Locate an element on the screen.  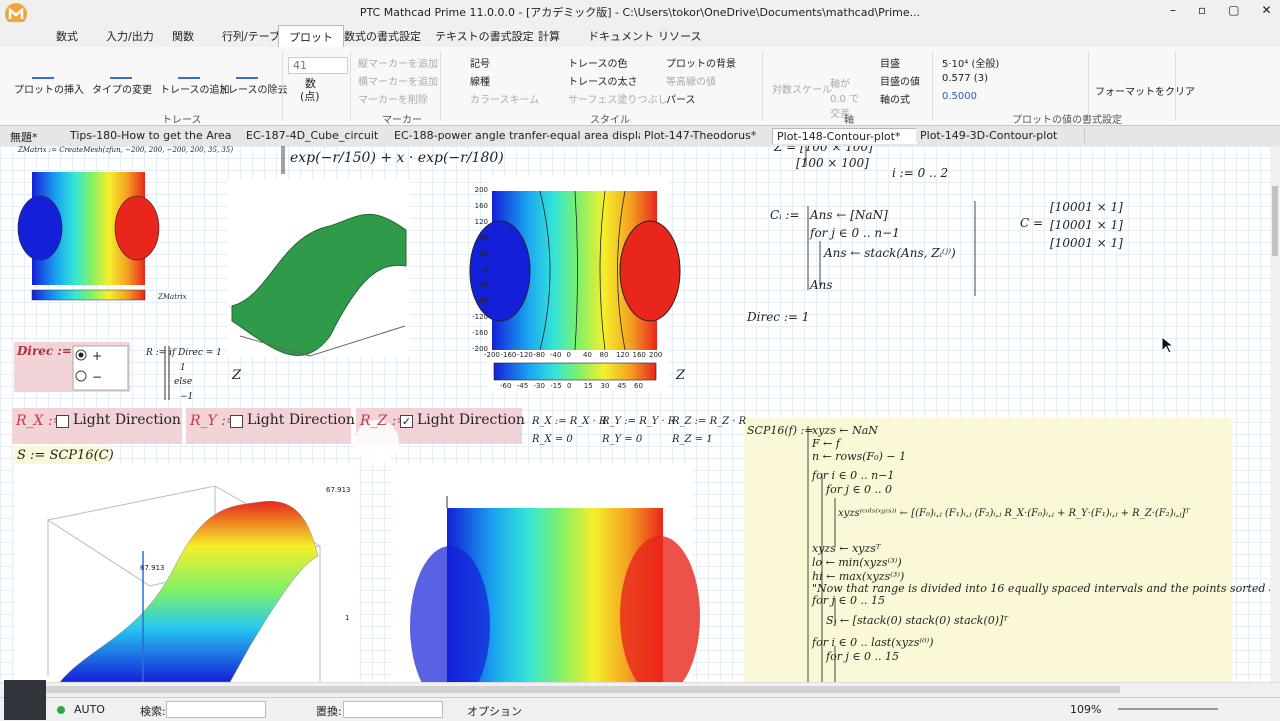
x-tick-label: 120 is located at coordinates (623, 355).